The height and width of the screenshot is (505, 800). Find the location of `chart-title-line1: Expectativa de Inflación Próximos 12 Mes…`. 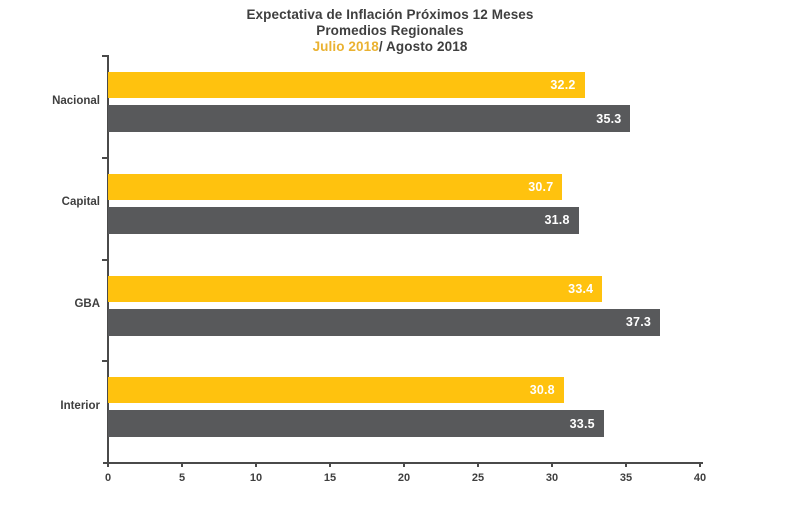

chart-title-line1: Expectativa de Inflación Próximos 12 Mes… is located at coordinates (390, 14).